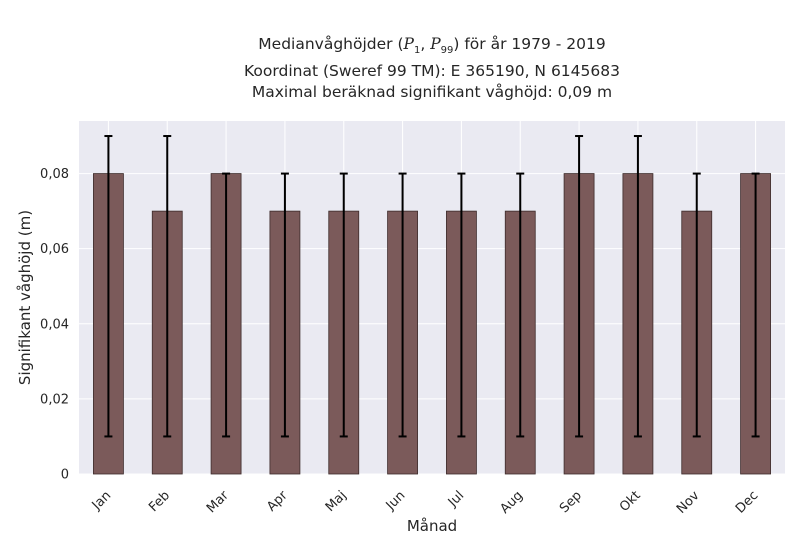 The width and height of the screenshot is (800, 550). Describe the element at coordinates (54, 399) in the screenshot. I see `y-tick-label: 0,02` at that location.